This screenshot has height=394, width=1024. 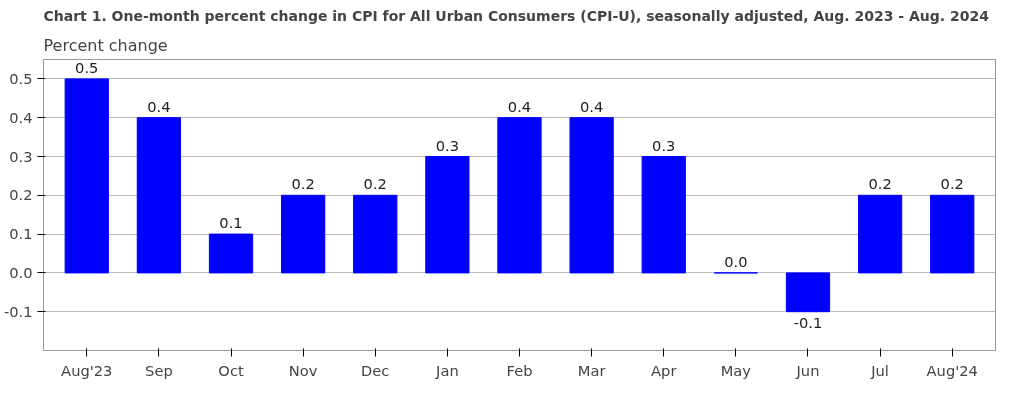 What do you see at coordinates (159, 370) in the screenshot?
I see `x-tick-label: Sep` at bounding box center [159, 370].